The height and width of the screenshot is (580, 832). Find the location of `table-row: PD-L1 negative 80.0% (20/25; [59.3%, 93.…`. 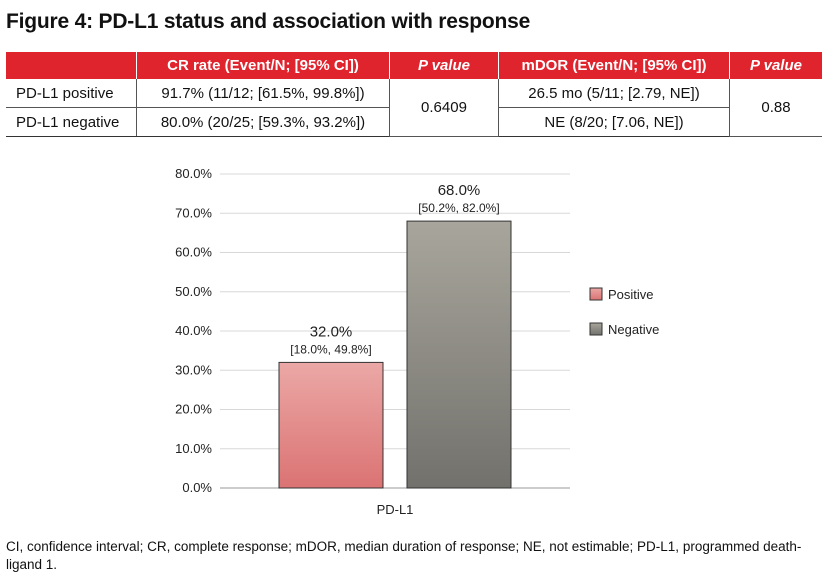

table-row: PD-L1 negative 80.0% (20/25; [59.3%, 93.… is located at coordinates (414, 122).